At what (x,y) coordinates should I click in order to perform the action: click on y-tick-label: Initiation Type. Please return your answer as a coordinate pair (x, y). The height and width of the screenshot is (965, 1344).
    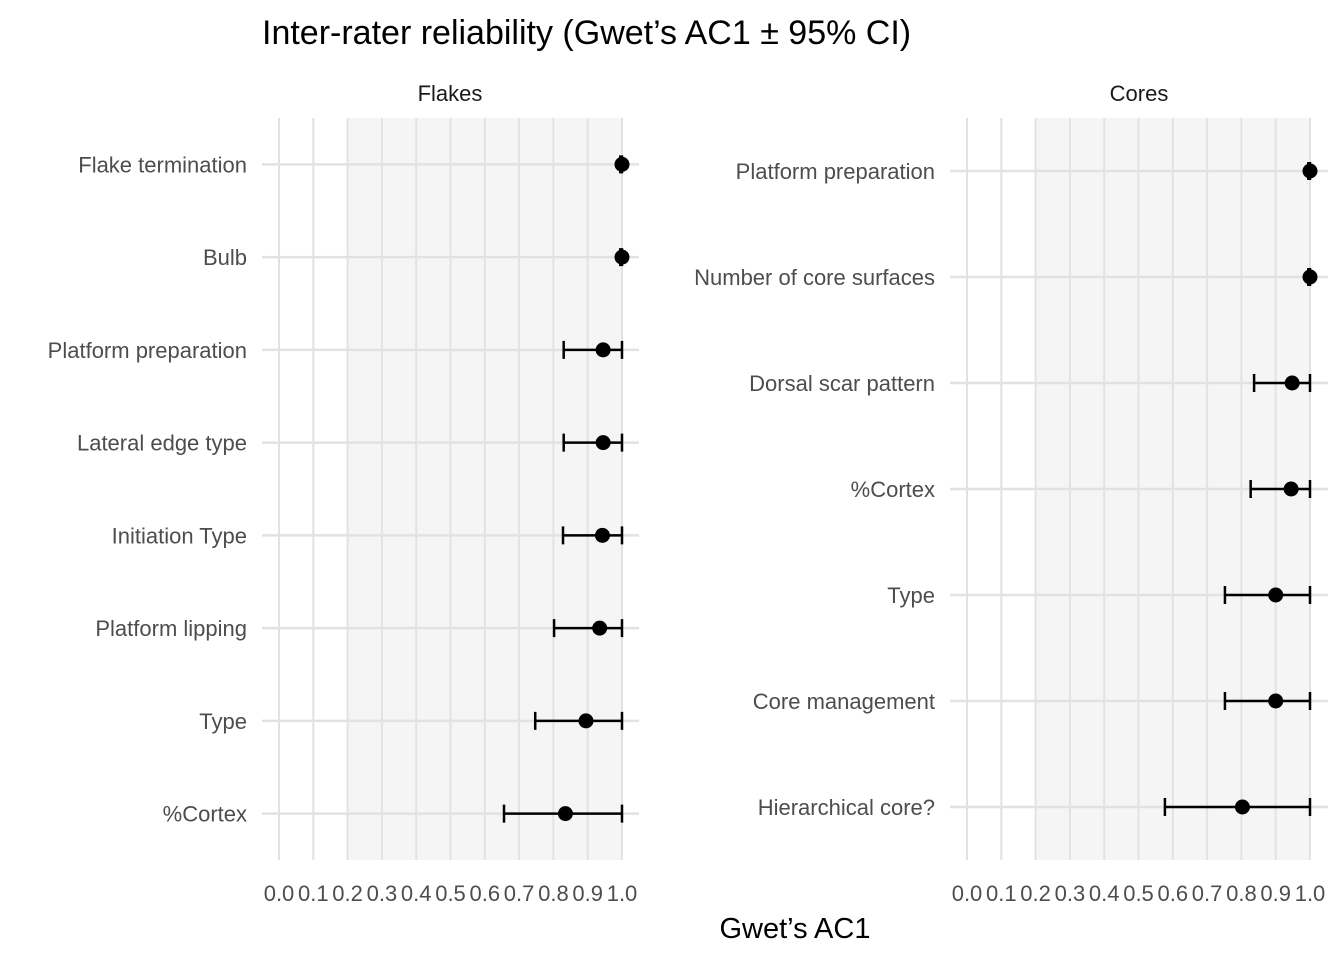
    Looking at the image, I should click on (179, 535).